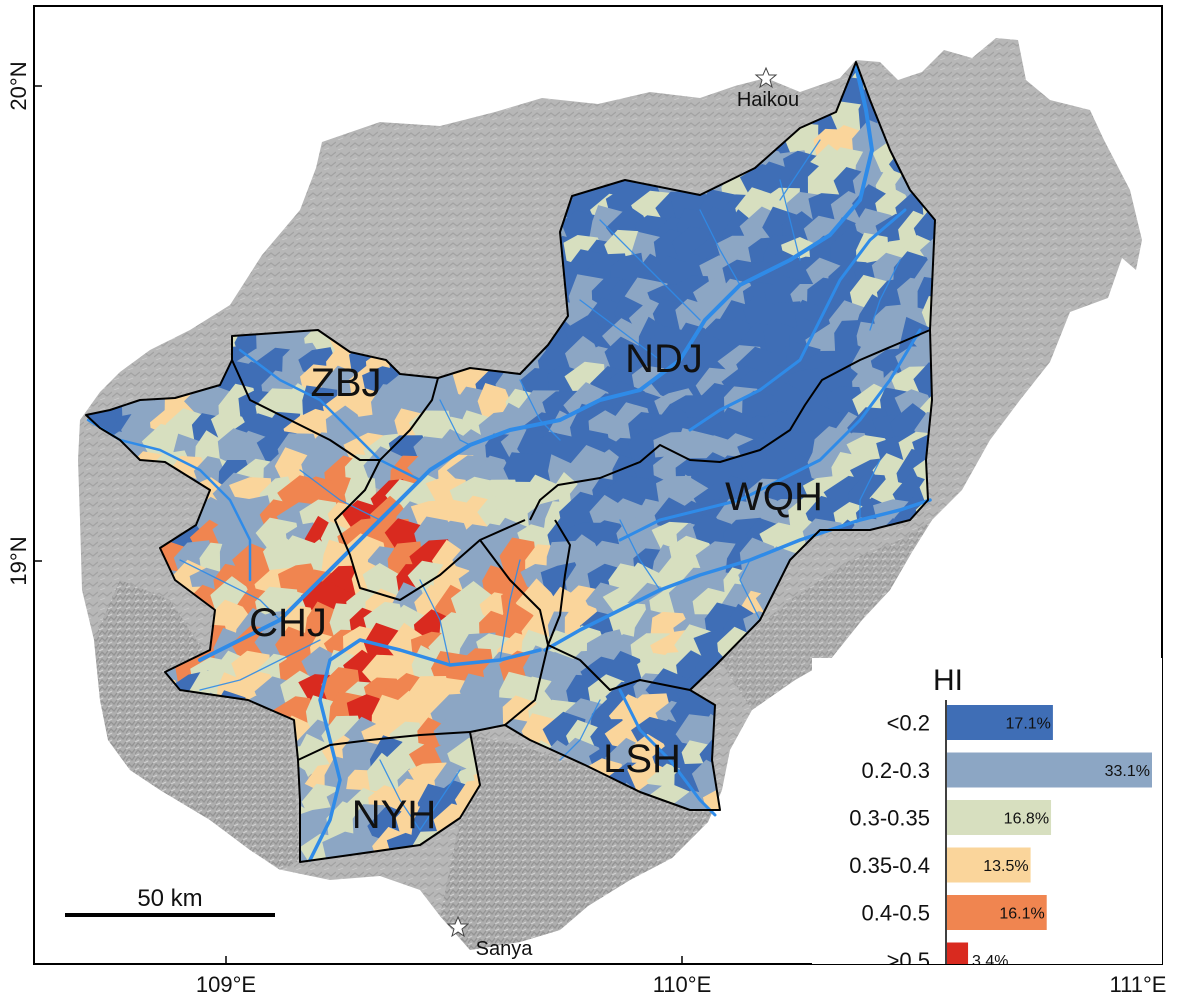 The width and height of the screenshot is (1181, 1003). What do you see at coordinates (581, 842) in the screenshot?
I see `southeast-relief` at bounding box center [581, 842].